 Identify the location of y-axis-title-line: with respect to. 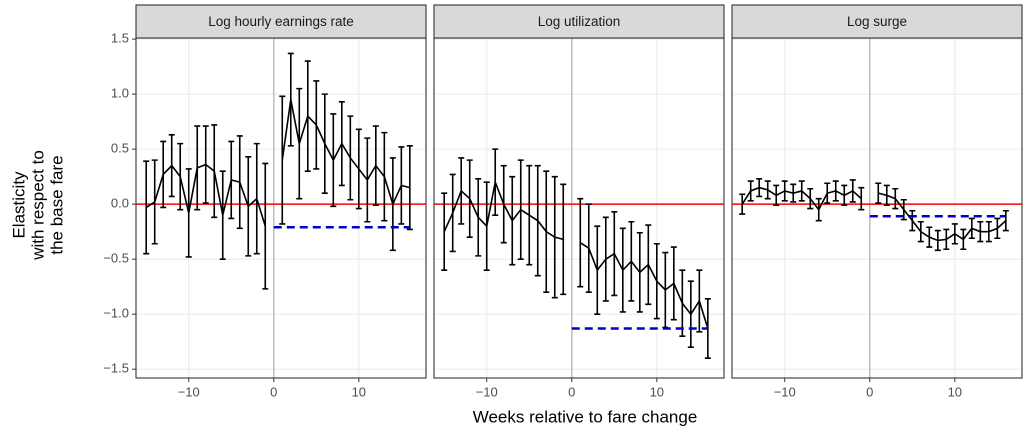
(37, 205).